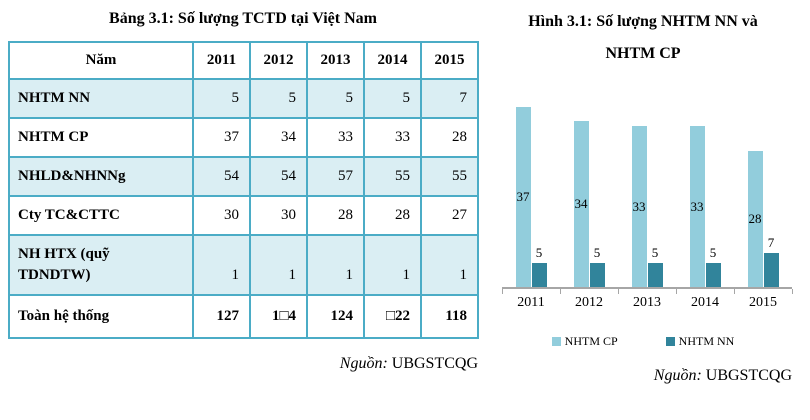  What do you see at coordinates (392, 316) in the screenshot?
I see `cell-value: □22` at bounding box center [392, 316].